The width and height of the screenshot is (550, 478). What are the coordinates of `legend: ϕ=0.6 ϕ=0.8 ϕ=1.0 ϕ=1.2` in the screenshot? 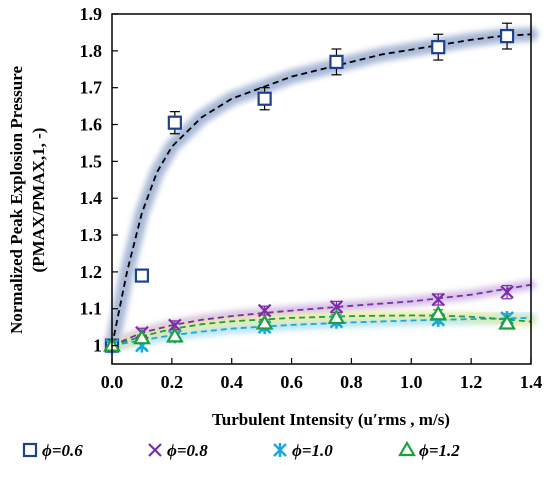 It's located at (241, 450).